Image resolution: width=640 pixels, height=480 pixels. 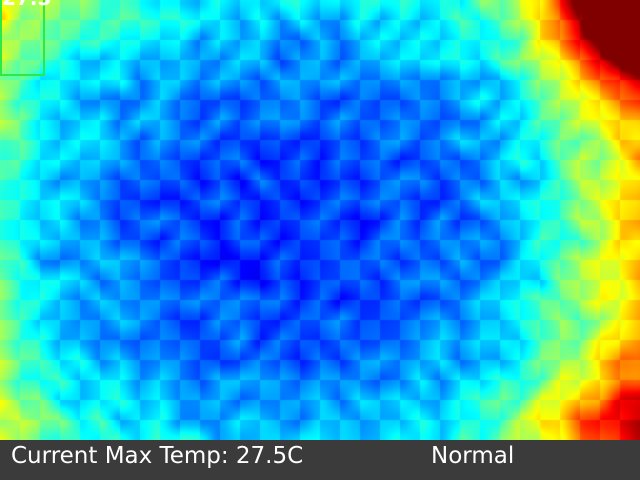 What do you see at coordinates (320, 460) in the screenshot?
I see `status-bar: Current Max Temp: 27.5C Normal` at bounding box center [320, 460].